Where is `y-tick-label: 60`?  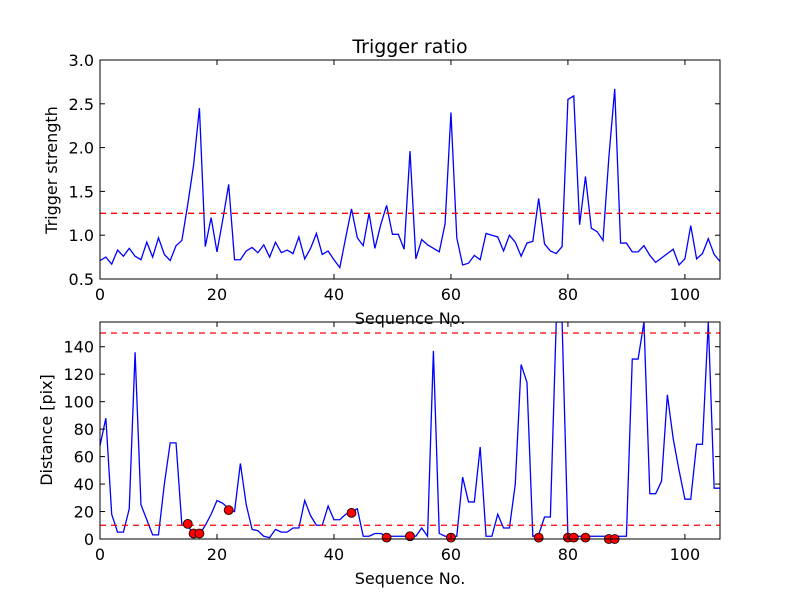 y-tick-label: 60 is located at coordinates (84, 457).